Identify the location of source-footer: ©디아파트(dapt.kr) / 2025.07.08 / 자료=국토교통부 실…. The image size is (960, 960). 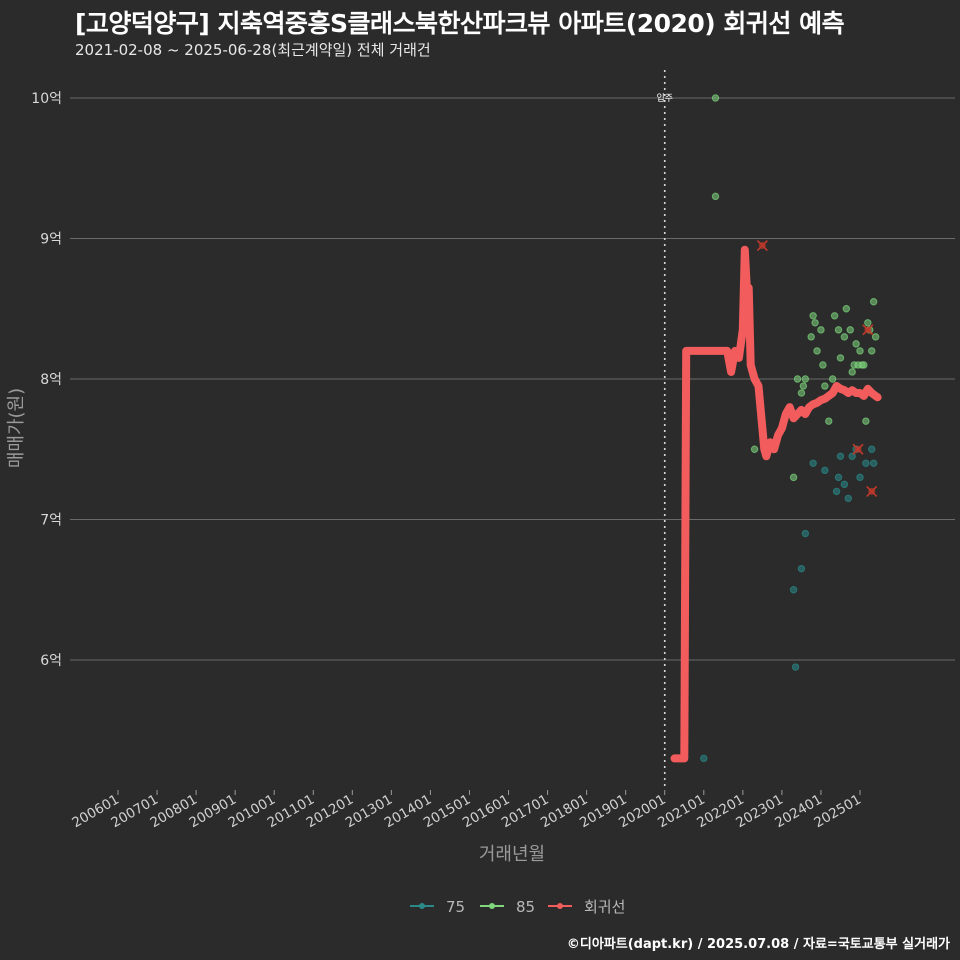
(758, 944).